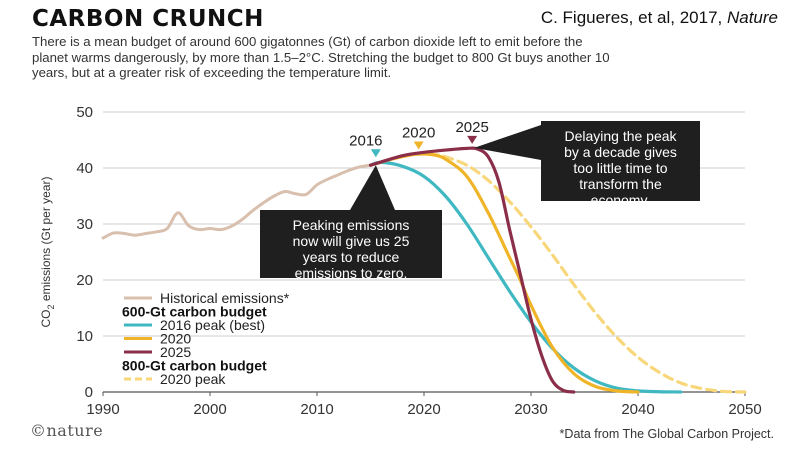 The height and width of the screenshot is (450, 800). What do you see at coordinates (375, 153) in the screenshot?
I see `peak-marker-2016` at bounding box center [375, 153].